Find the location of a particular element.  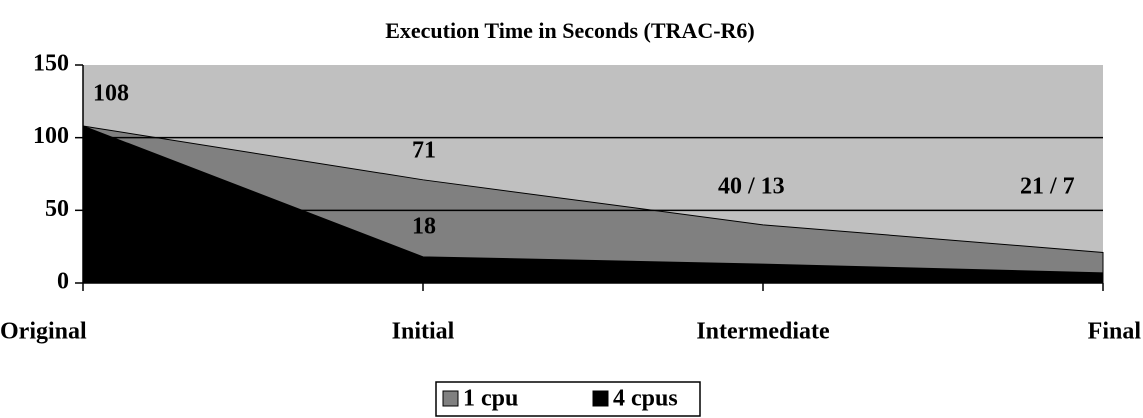

annotation: 108 is located at coordinates (111, 94).